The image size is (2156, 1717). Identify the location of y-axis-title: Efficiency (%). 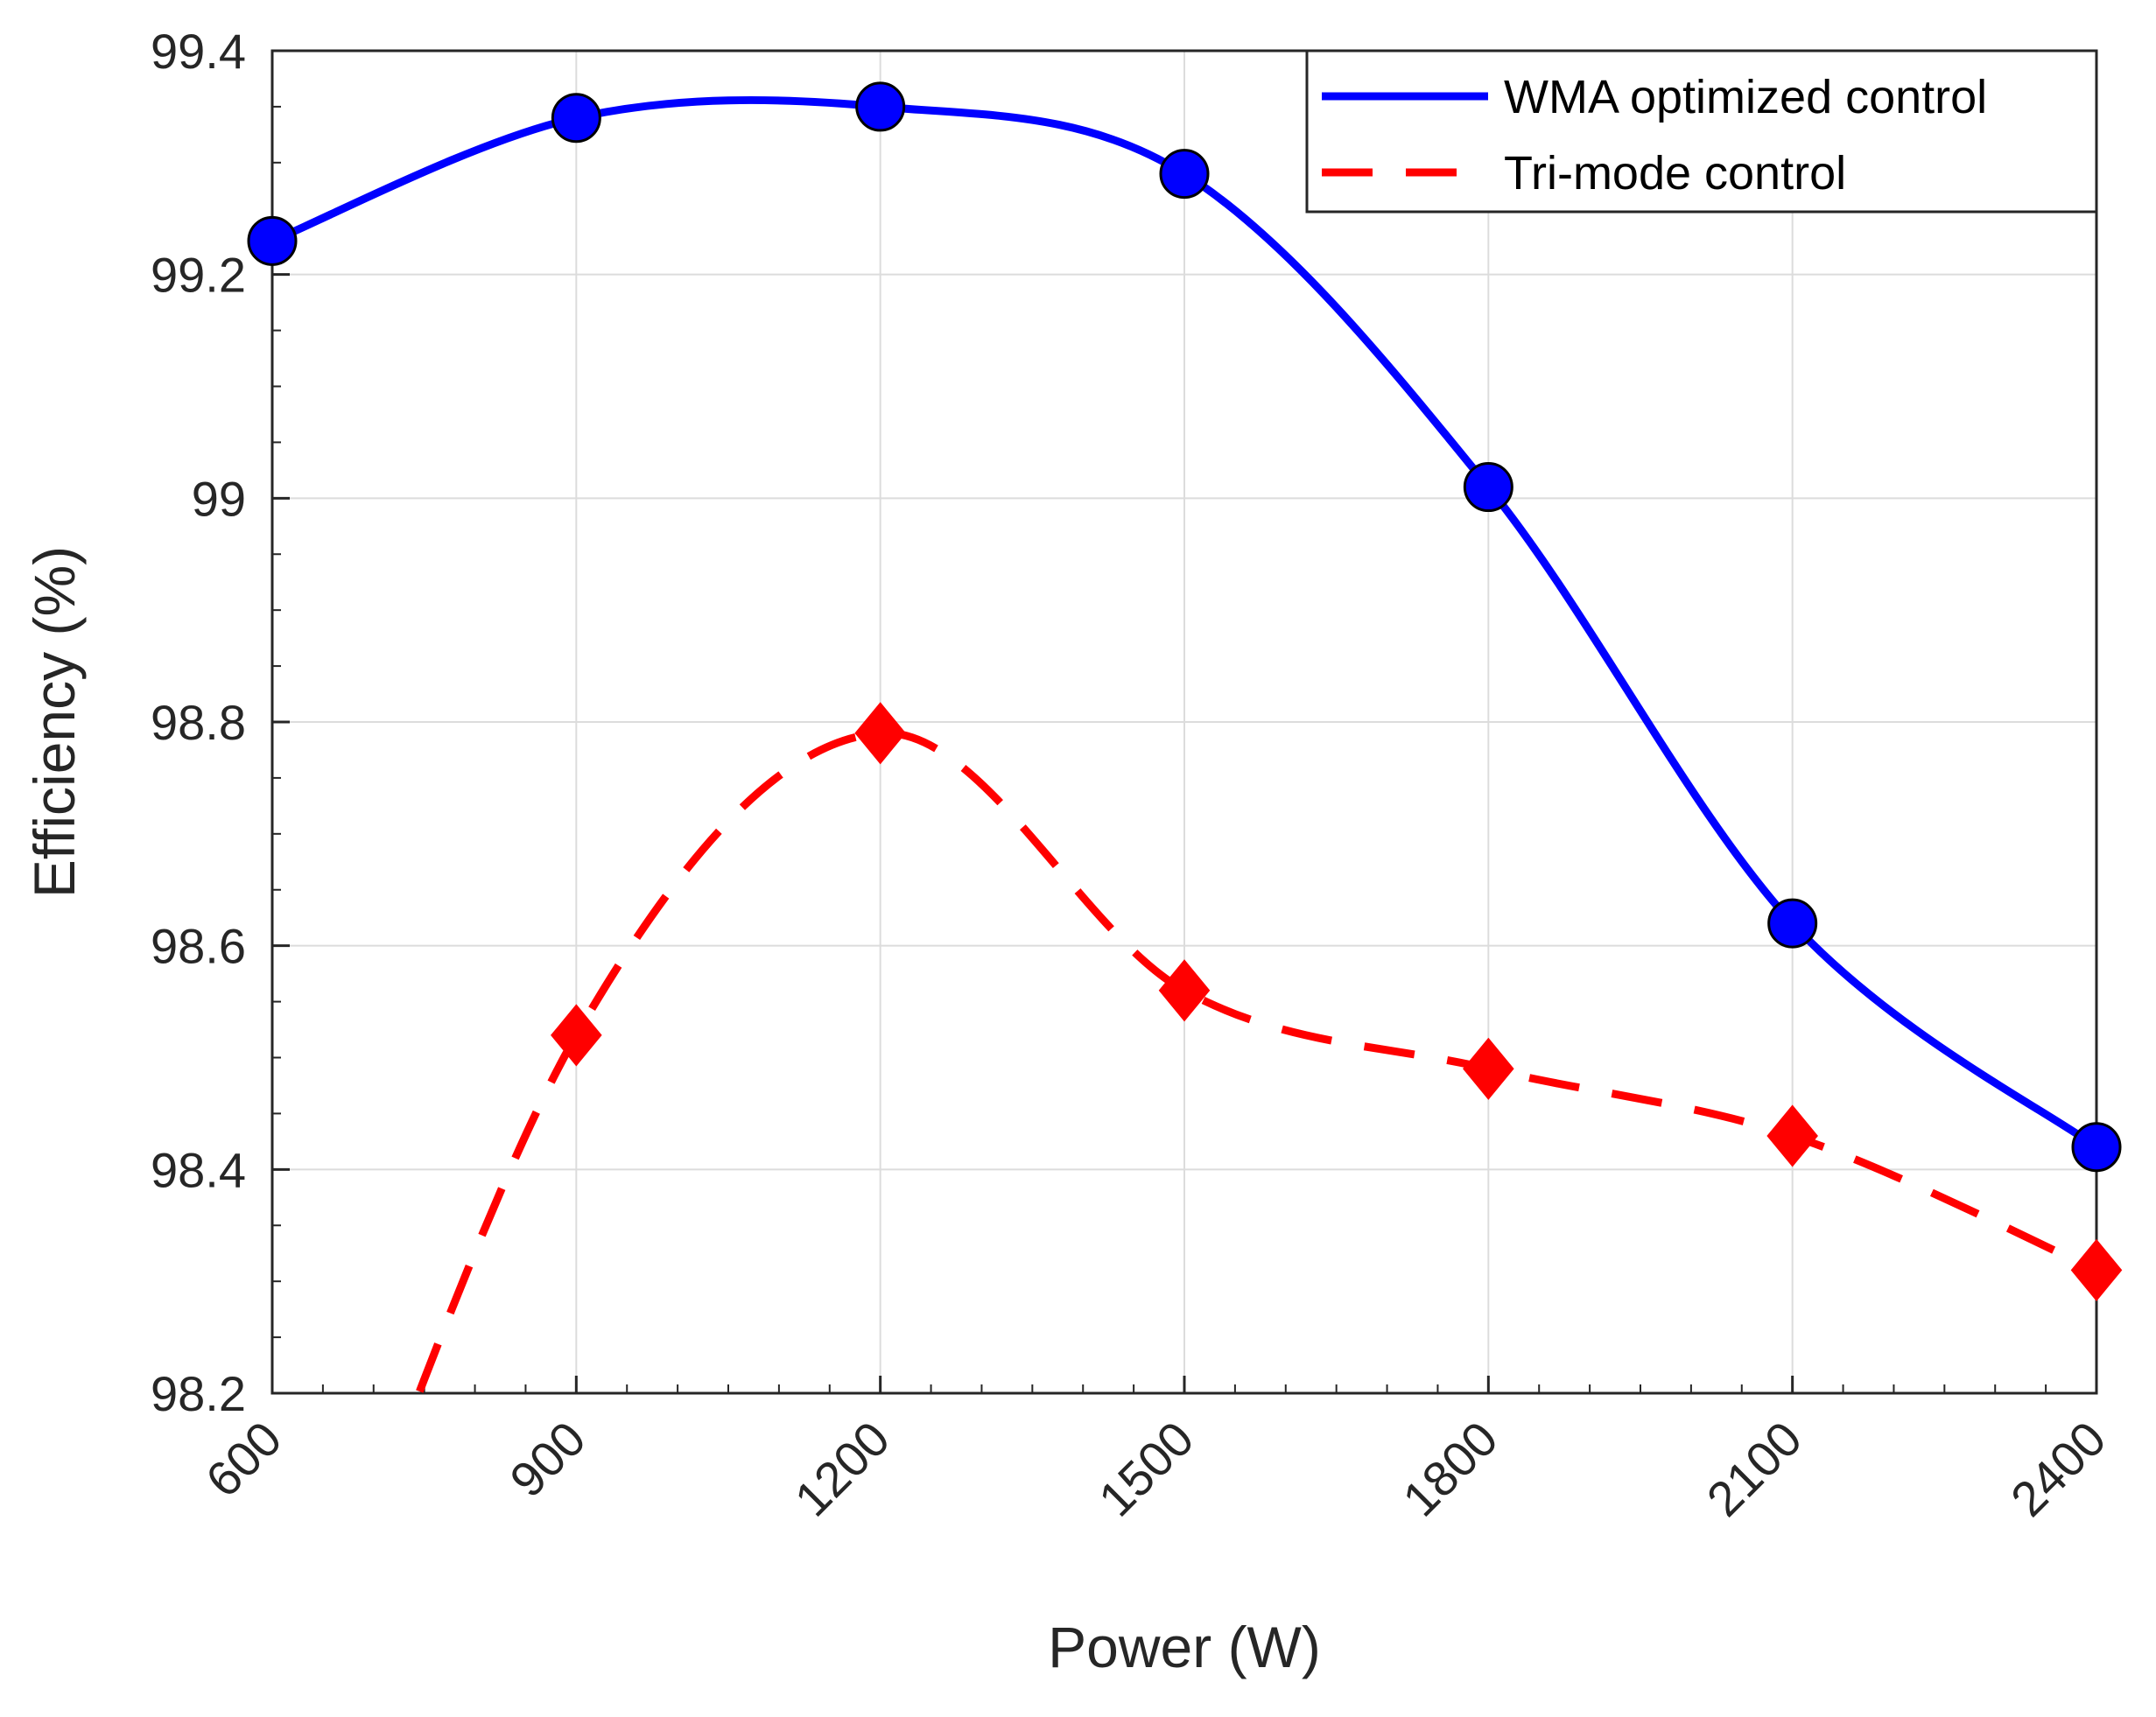
(54, 722).